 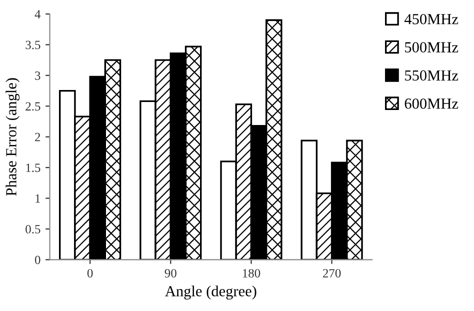 What do you see at coordinates (13, 137) in the screenshot?
I see `y-axis-title: Phase Error (angle)` at bounding box center [13, 137].